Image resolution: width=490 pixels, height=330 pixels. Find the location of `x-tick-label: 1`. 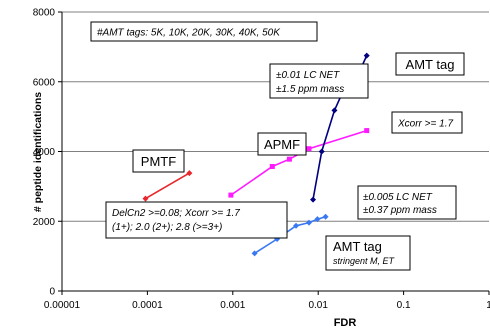

x-tick-label: 1 is located at coordinates (488, 305).